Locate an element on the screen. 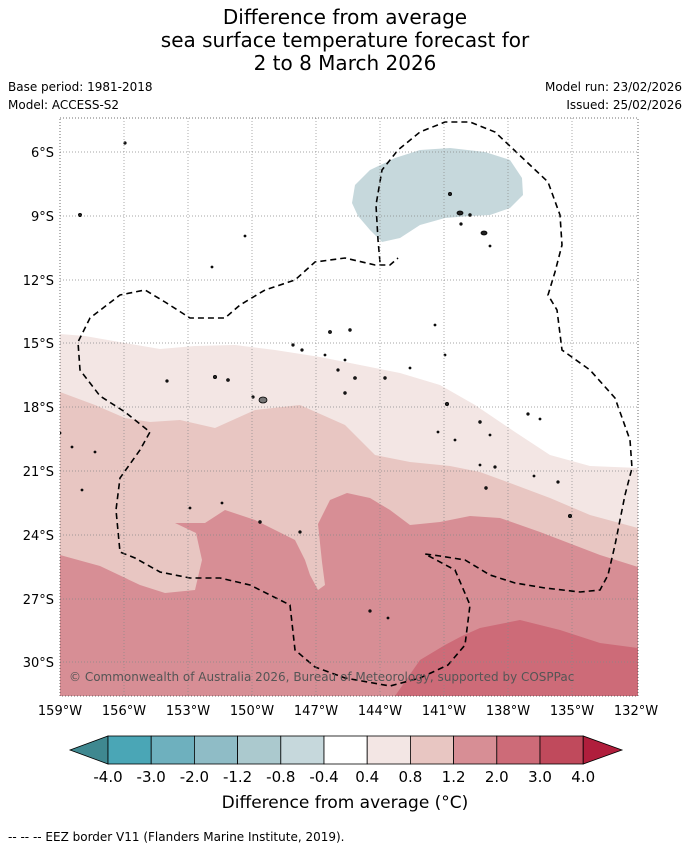 The width and height of the screenshot is (690, 850). colorbar-tick-label: -1.2 is located at coordinates (237, 777).